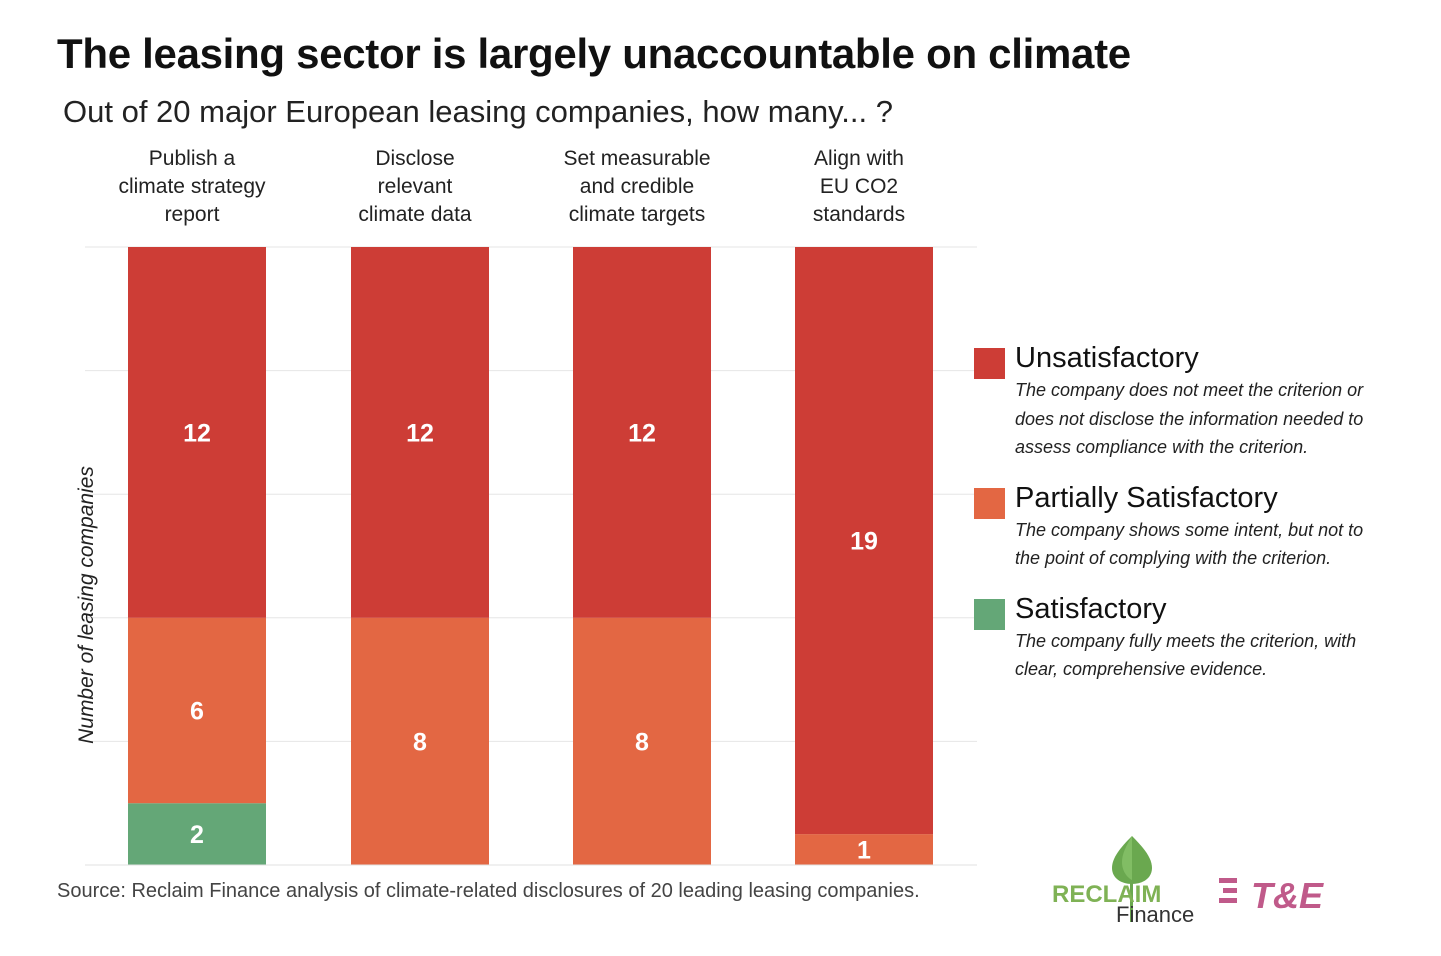 The image size is (1441, 956). I want to click on data-label: 6, so click(197, 712).